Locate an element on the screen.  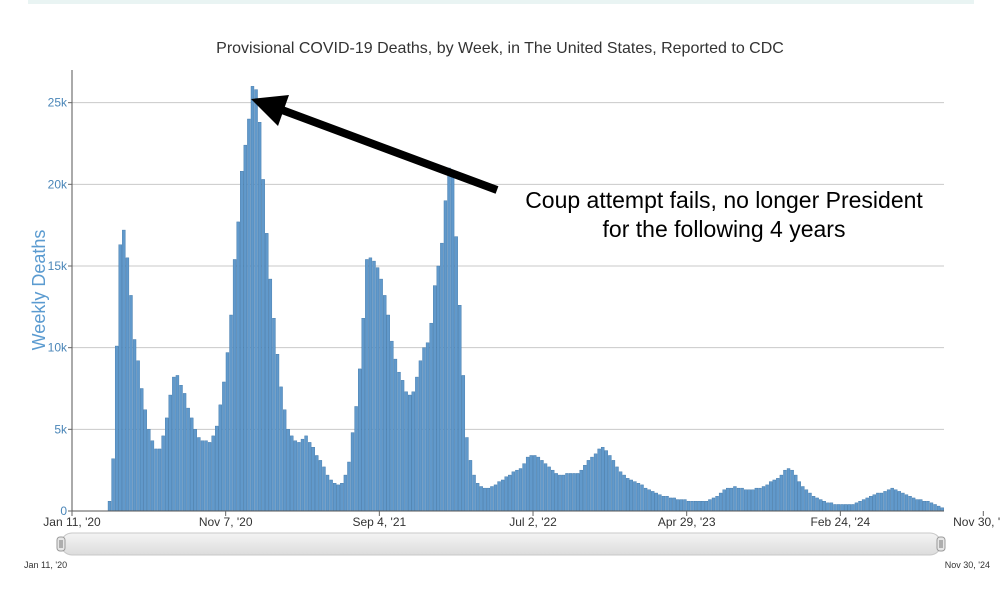
navigator-track is located at coordinates (501, 544).